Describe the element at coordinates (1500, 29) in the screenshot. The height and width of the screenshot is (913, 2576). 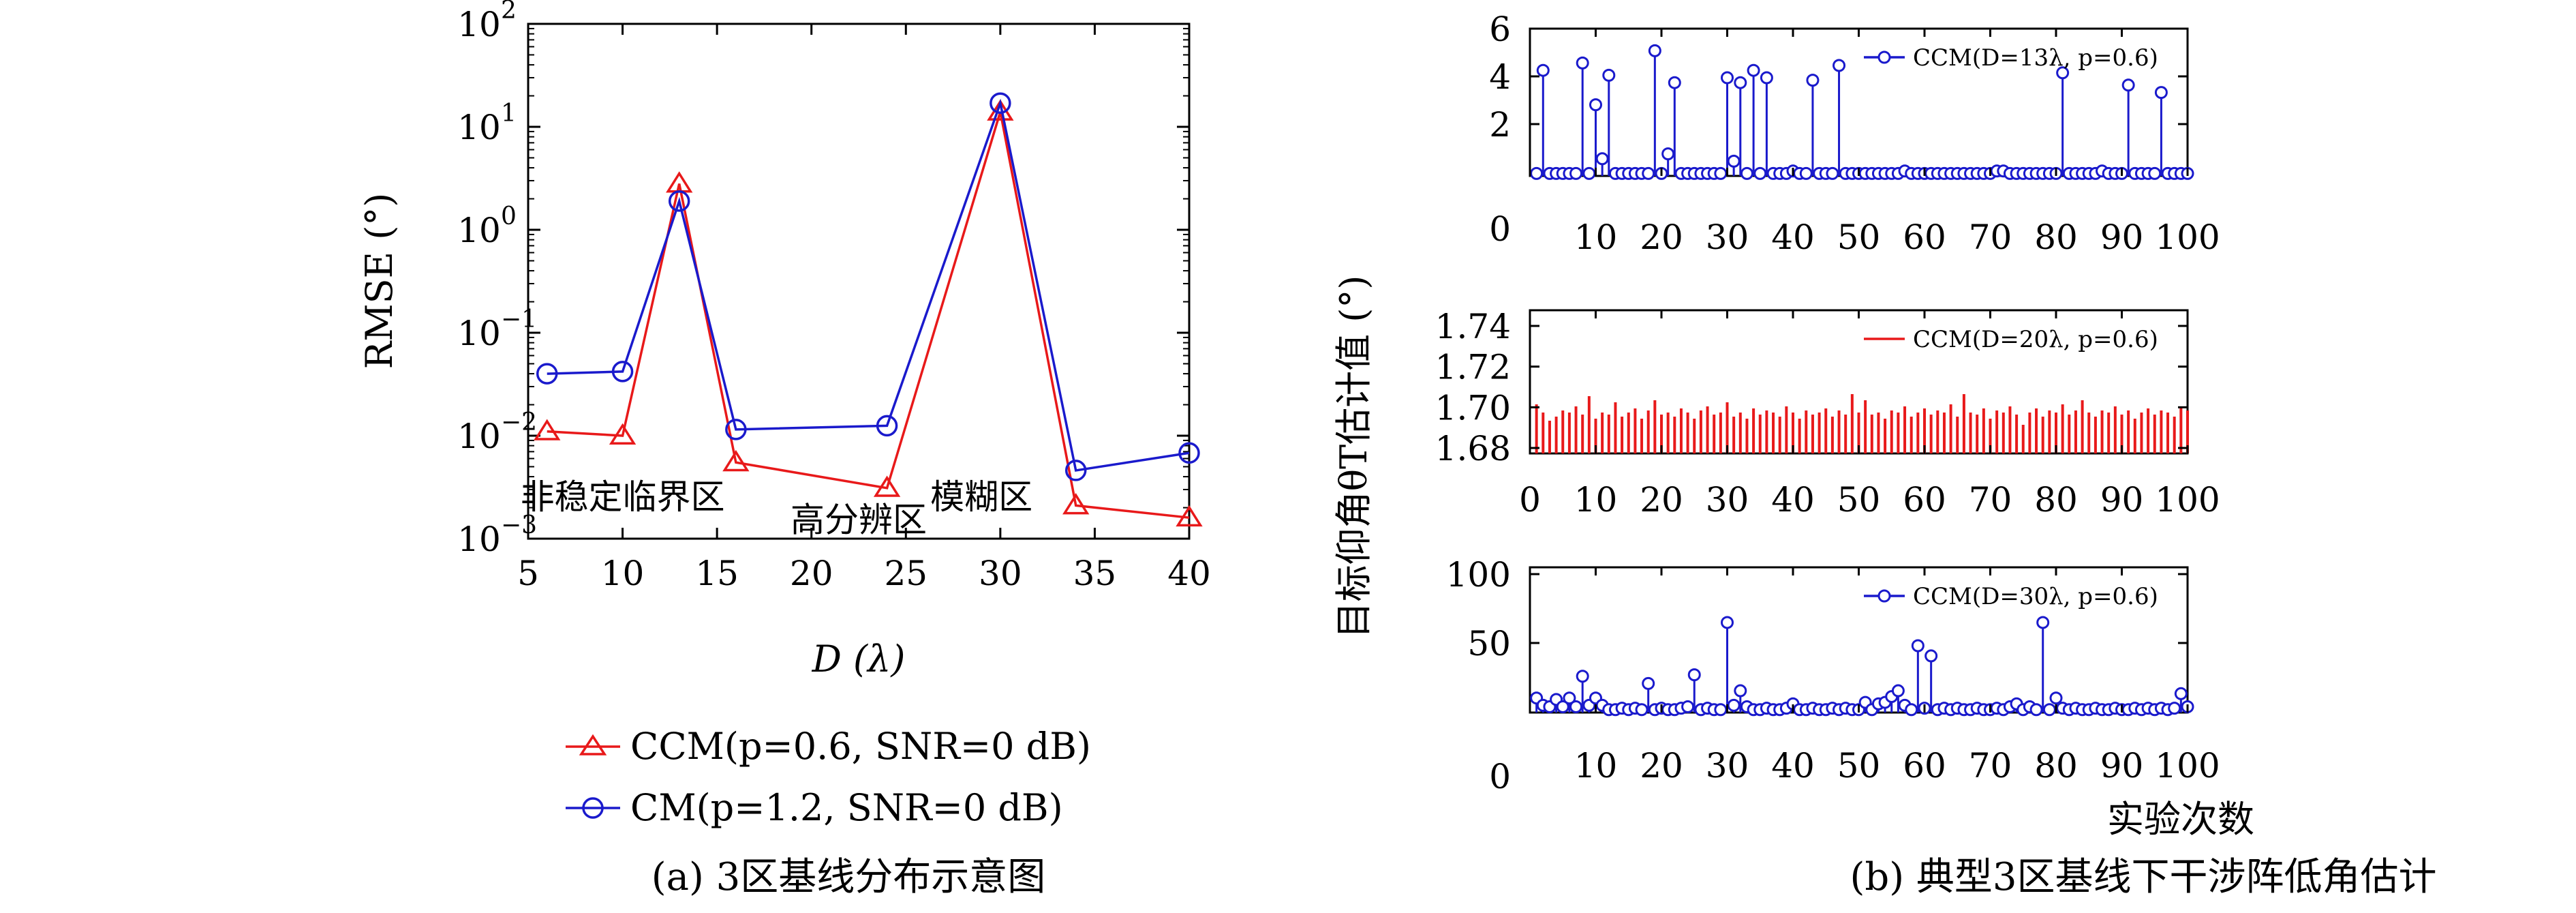
I see `y-tick-label-b: 6` at that location.